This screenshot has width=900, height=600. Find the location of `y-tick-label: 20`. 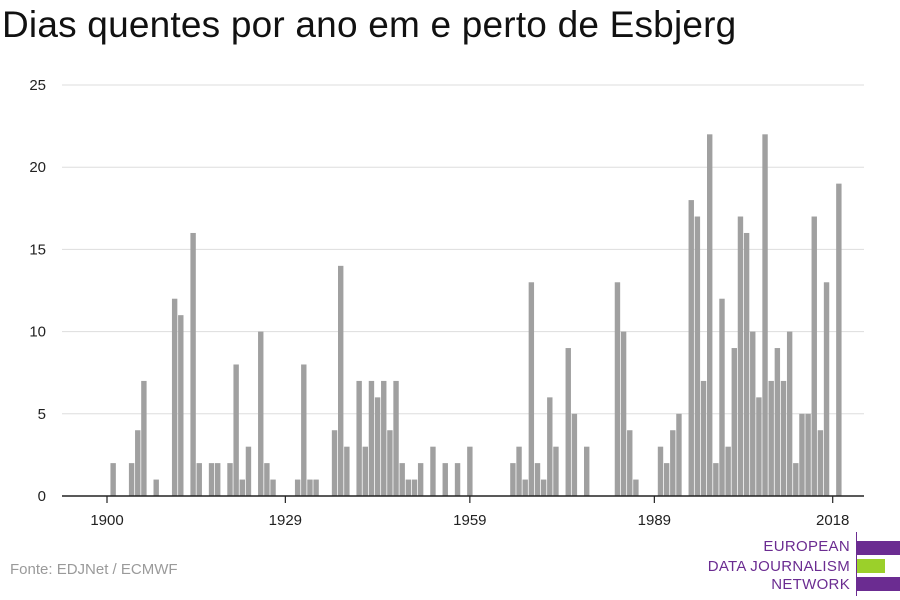

y-tick-label: 20 is located at coordinates (37, 167).